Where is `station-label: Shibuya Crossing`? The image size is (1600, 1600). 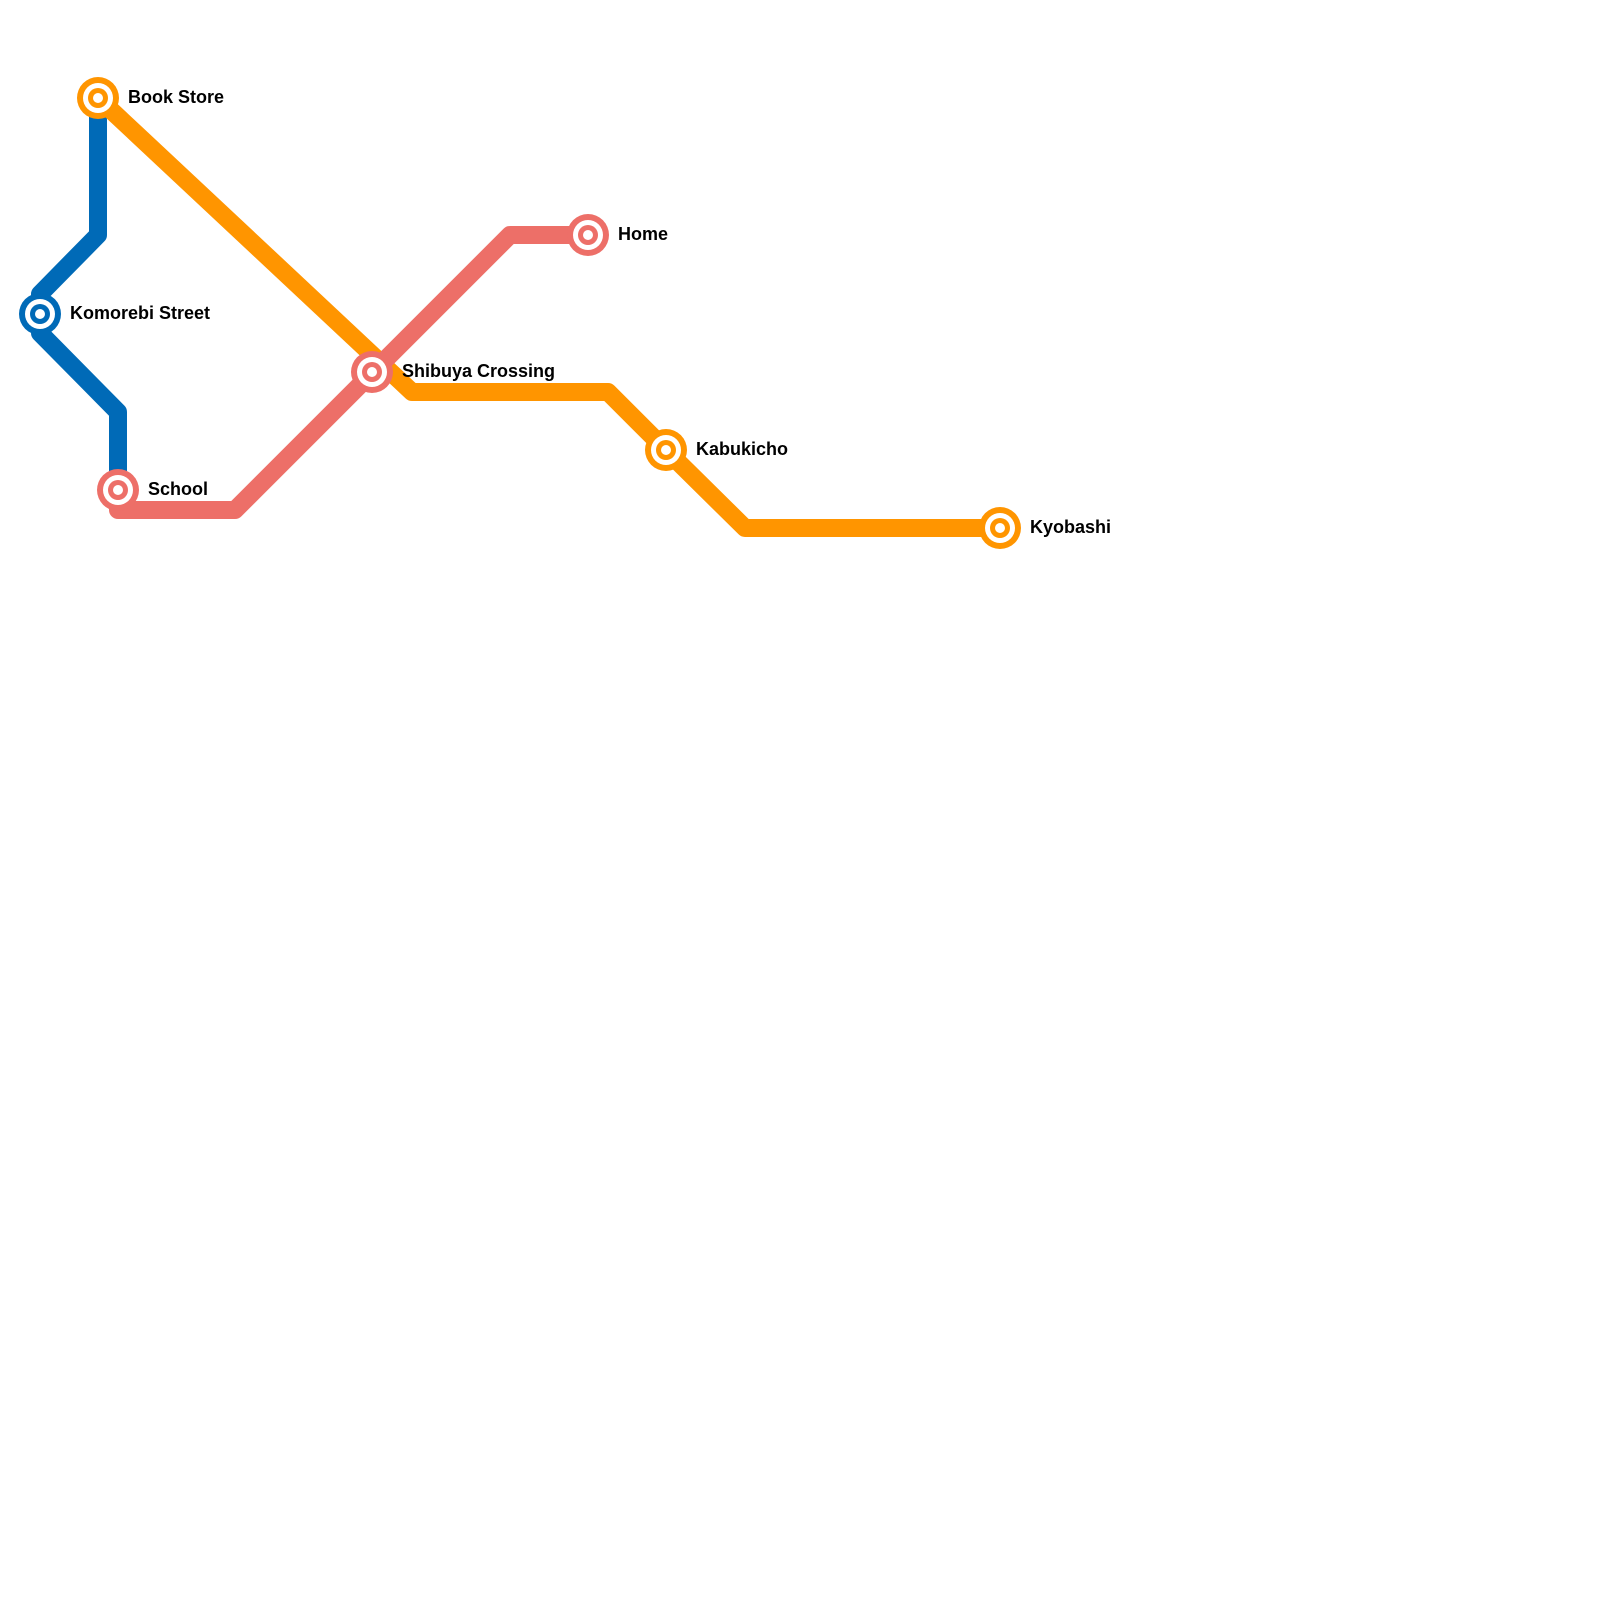 station-label: Shibuya Crossing is located at coordinates (478, 371).